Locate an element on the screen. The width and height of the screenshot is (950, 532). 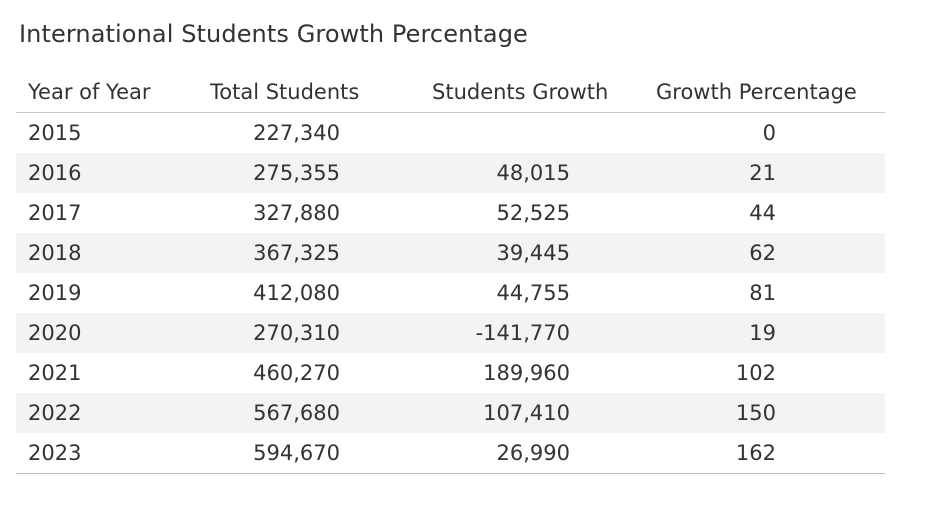
column-header-total-students: Total Students is located at coordinates (285, 92).